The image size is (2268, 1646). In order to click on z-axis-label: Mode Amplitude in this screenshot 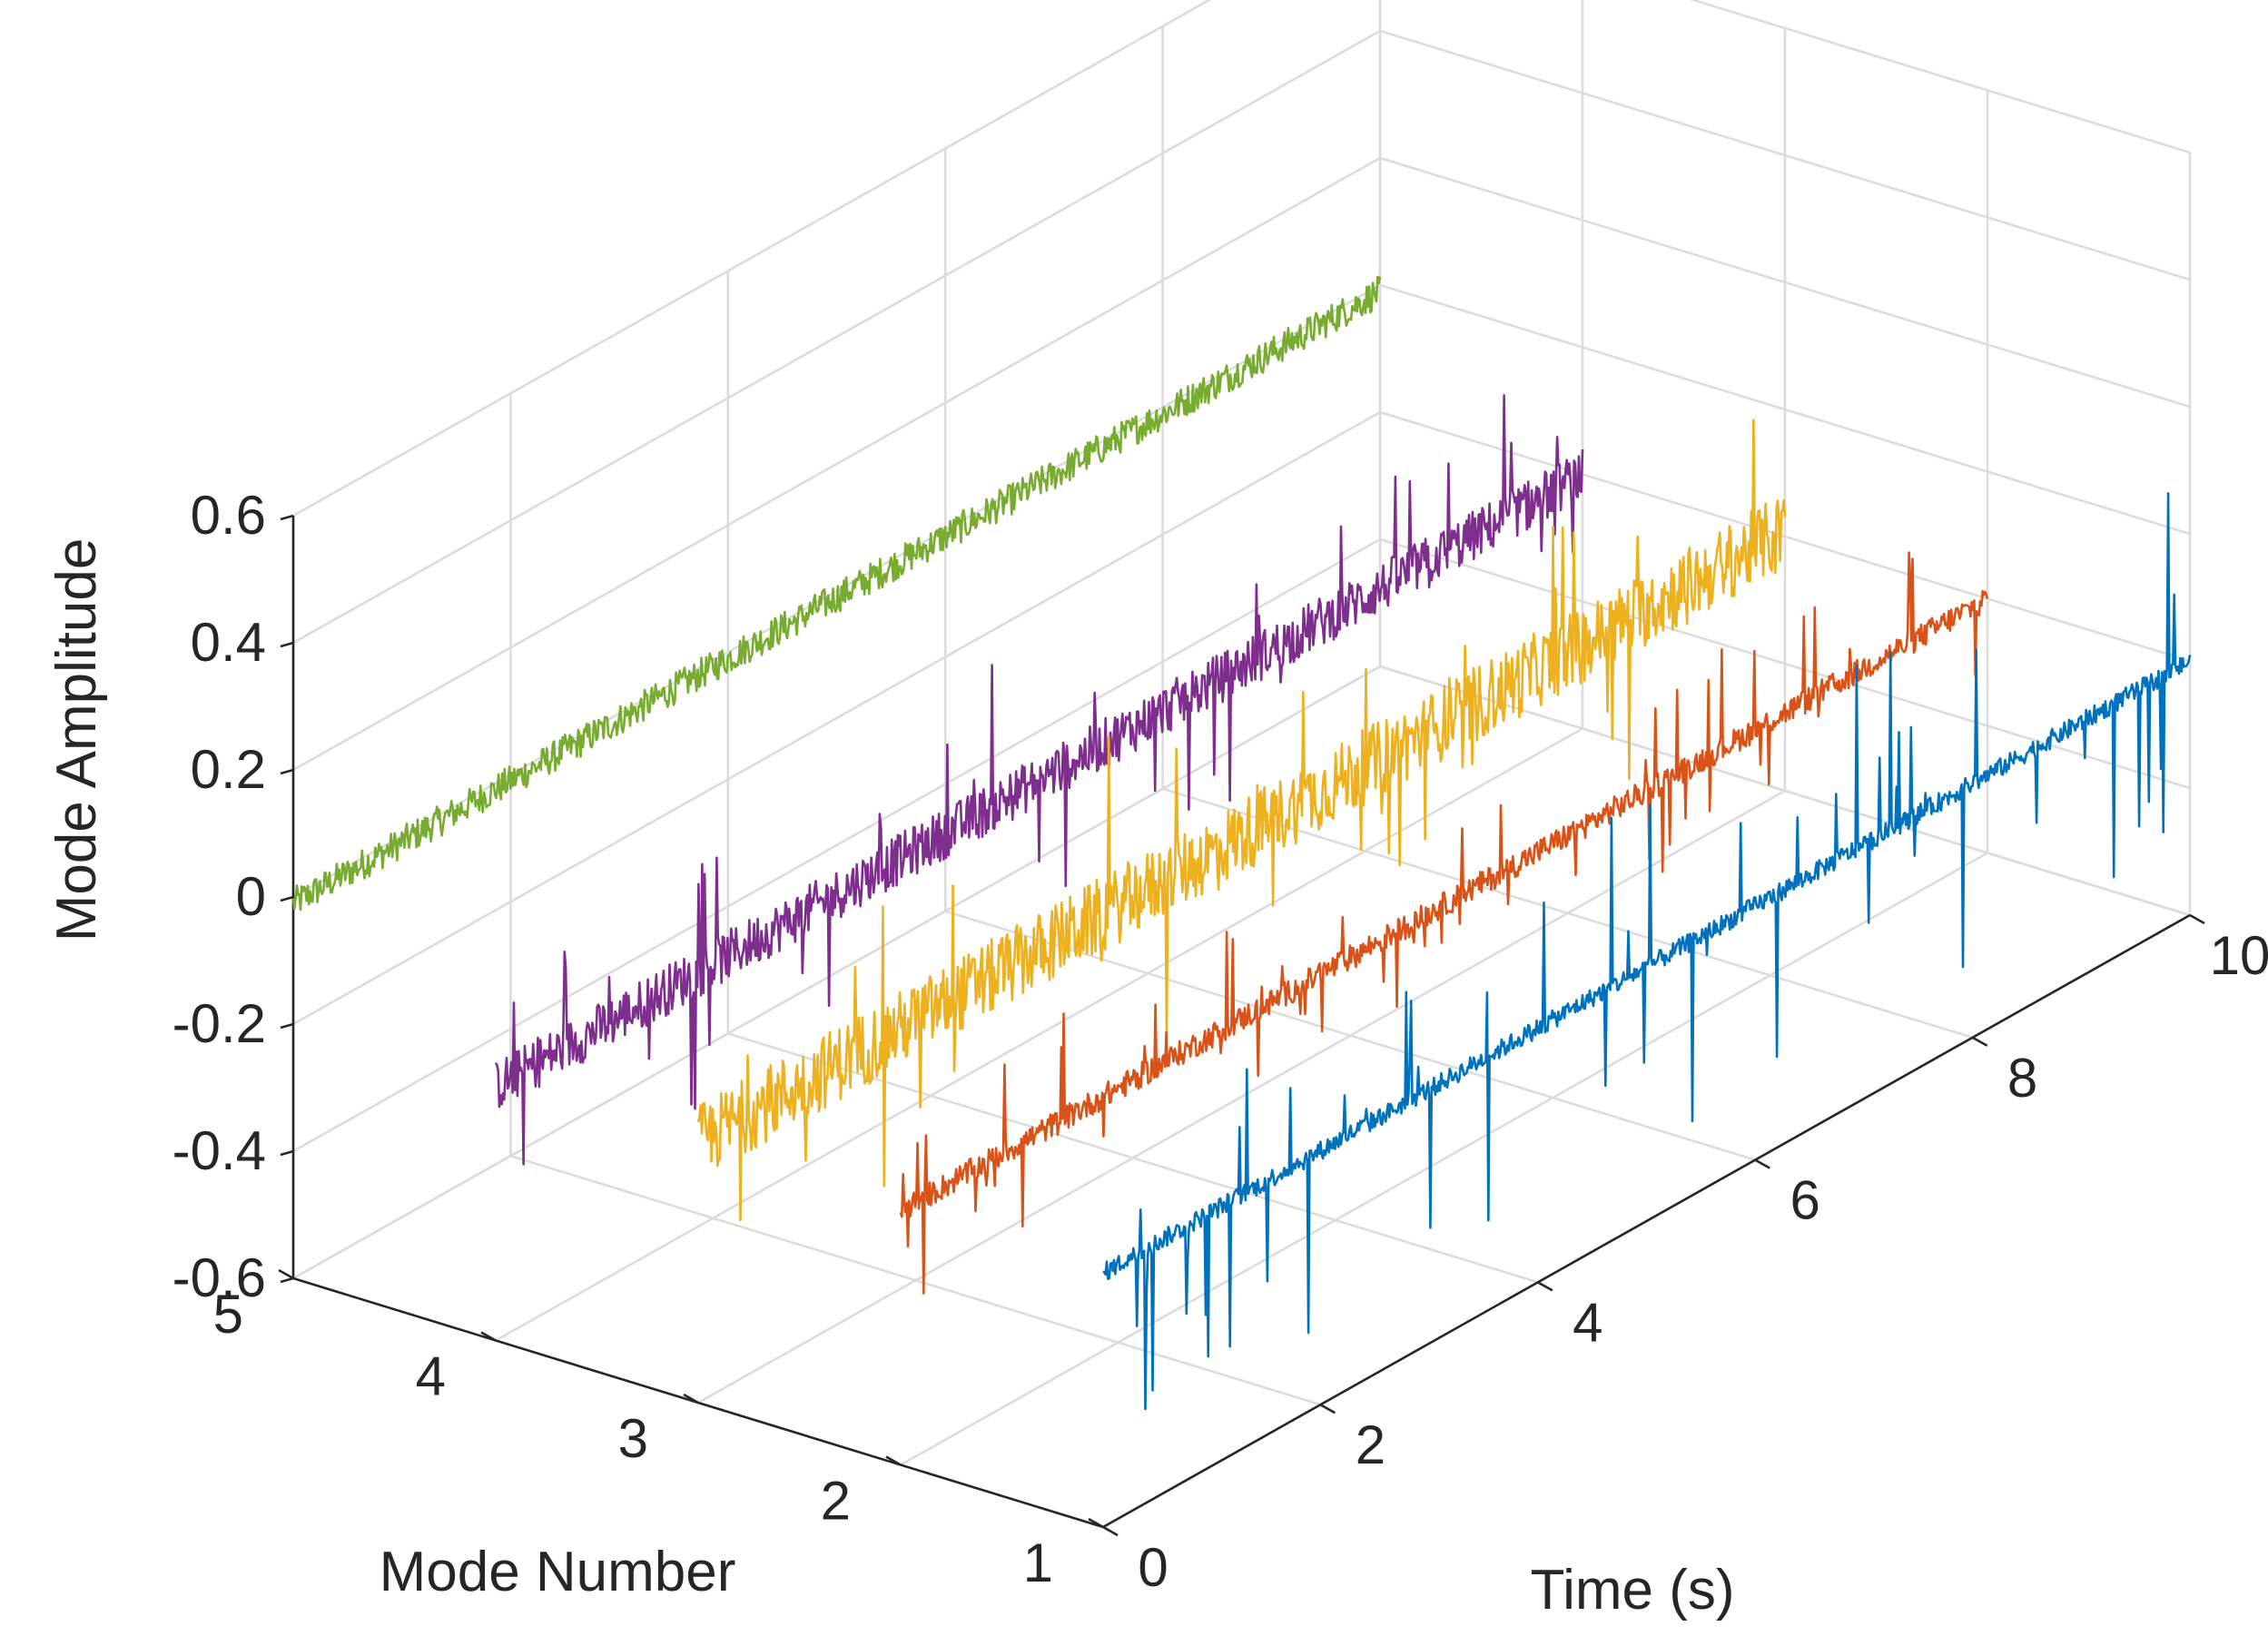, I will do `click(76, 740)`.